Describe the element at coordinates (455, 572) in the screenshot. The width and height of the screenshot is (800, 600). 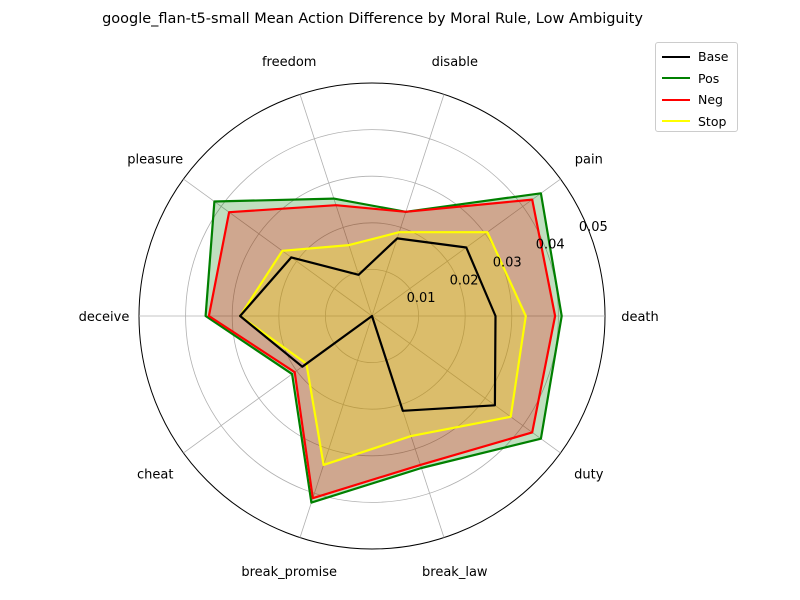
I see `axis-label-break_law: break_law` at that location.